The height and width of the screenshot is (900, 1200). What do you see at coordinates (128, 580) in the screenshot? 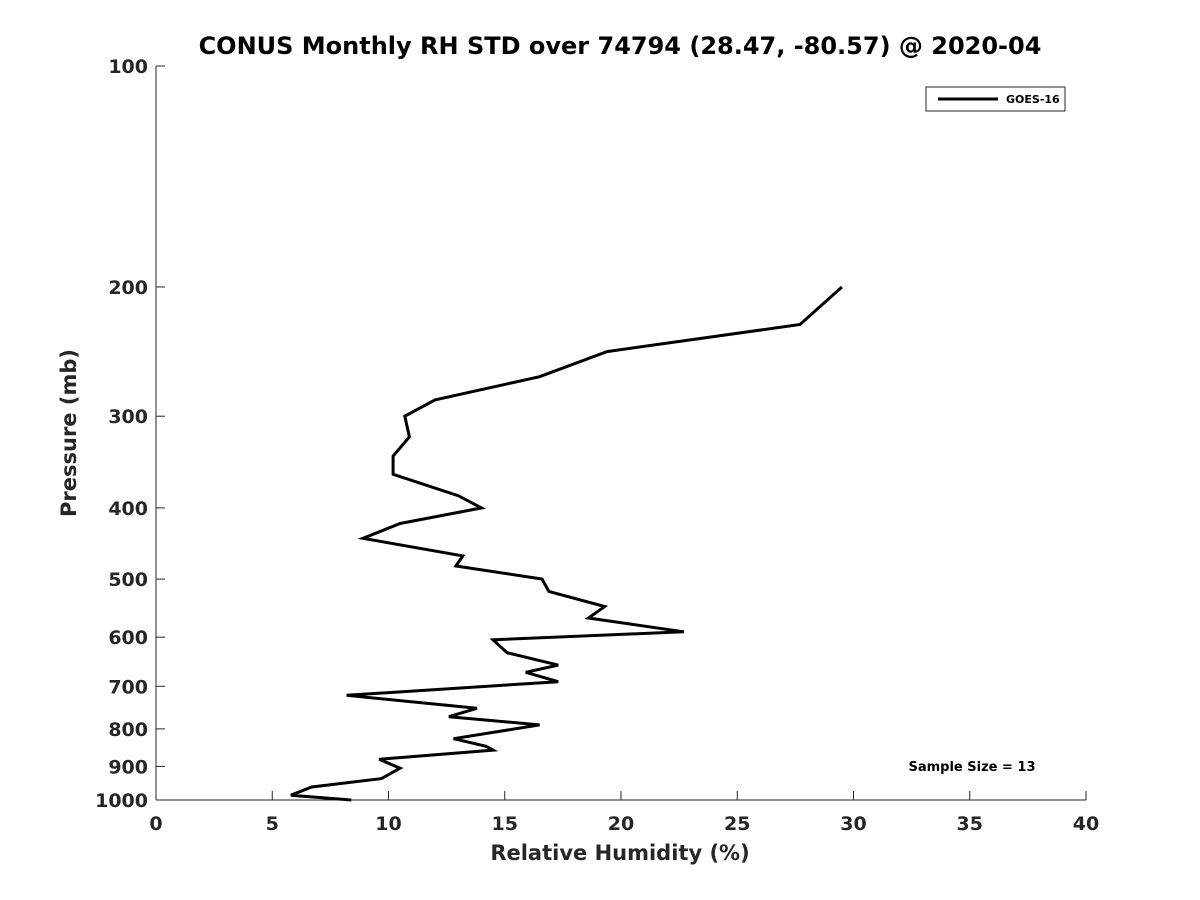
I see `y-tick-label: 500` at bounding box center [128, 580].